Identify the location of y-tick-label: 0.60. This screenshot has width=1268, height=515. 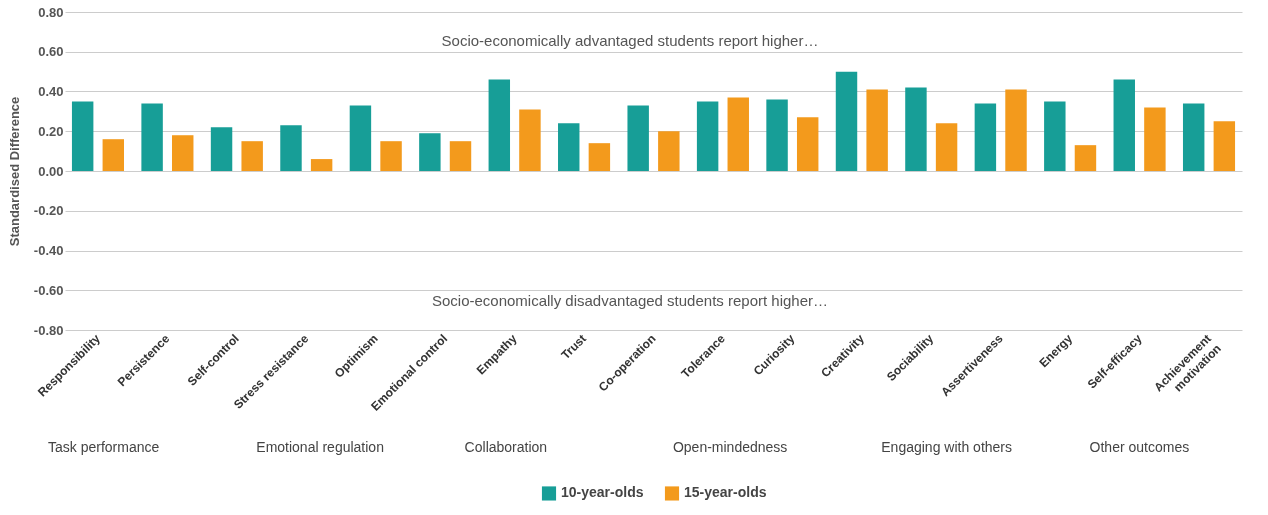
(51, 52).